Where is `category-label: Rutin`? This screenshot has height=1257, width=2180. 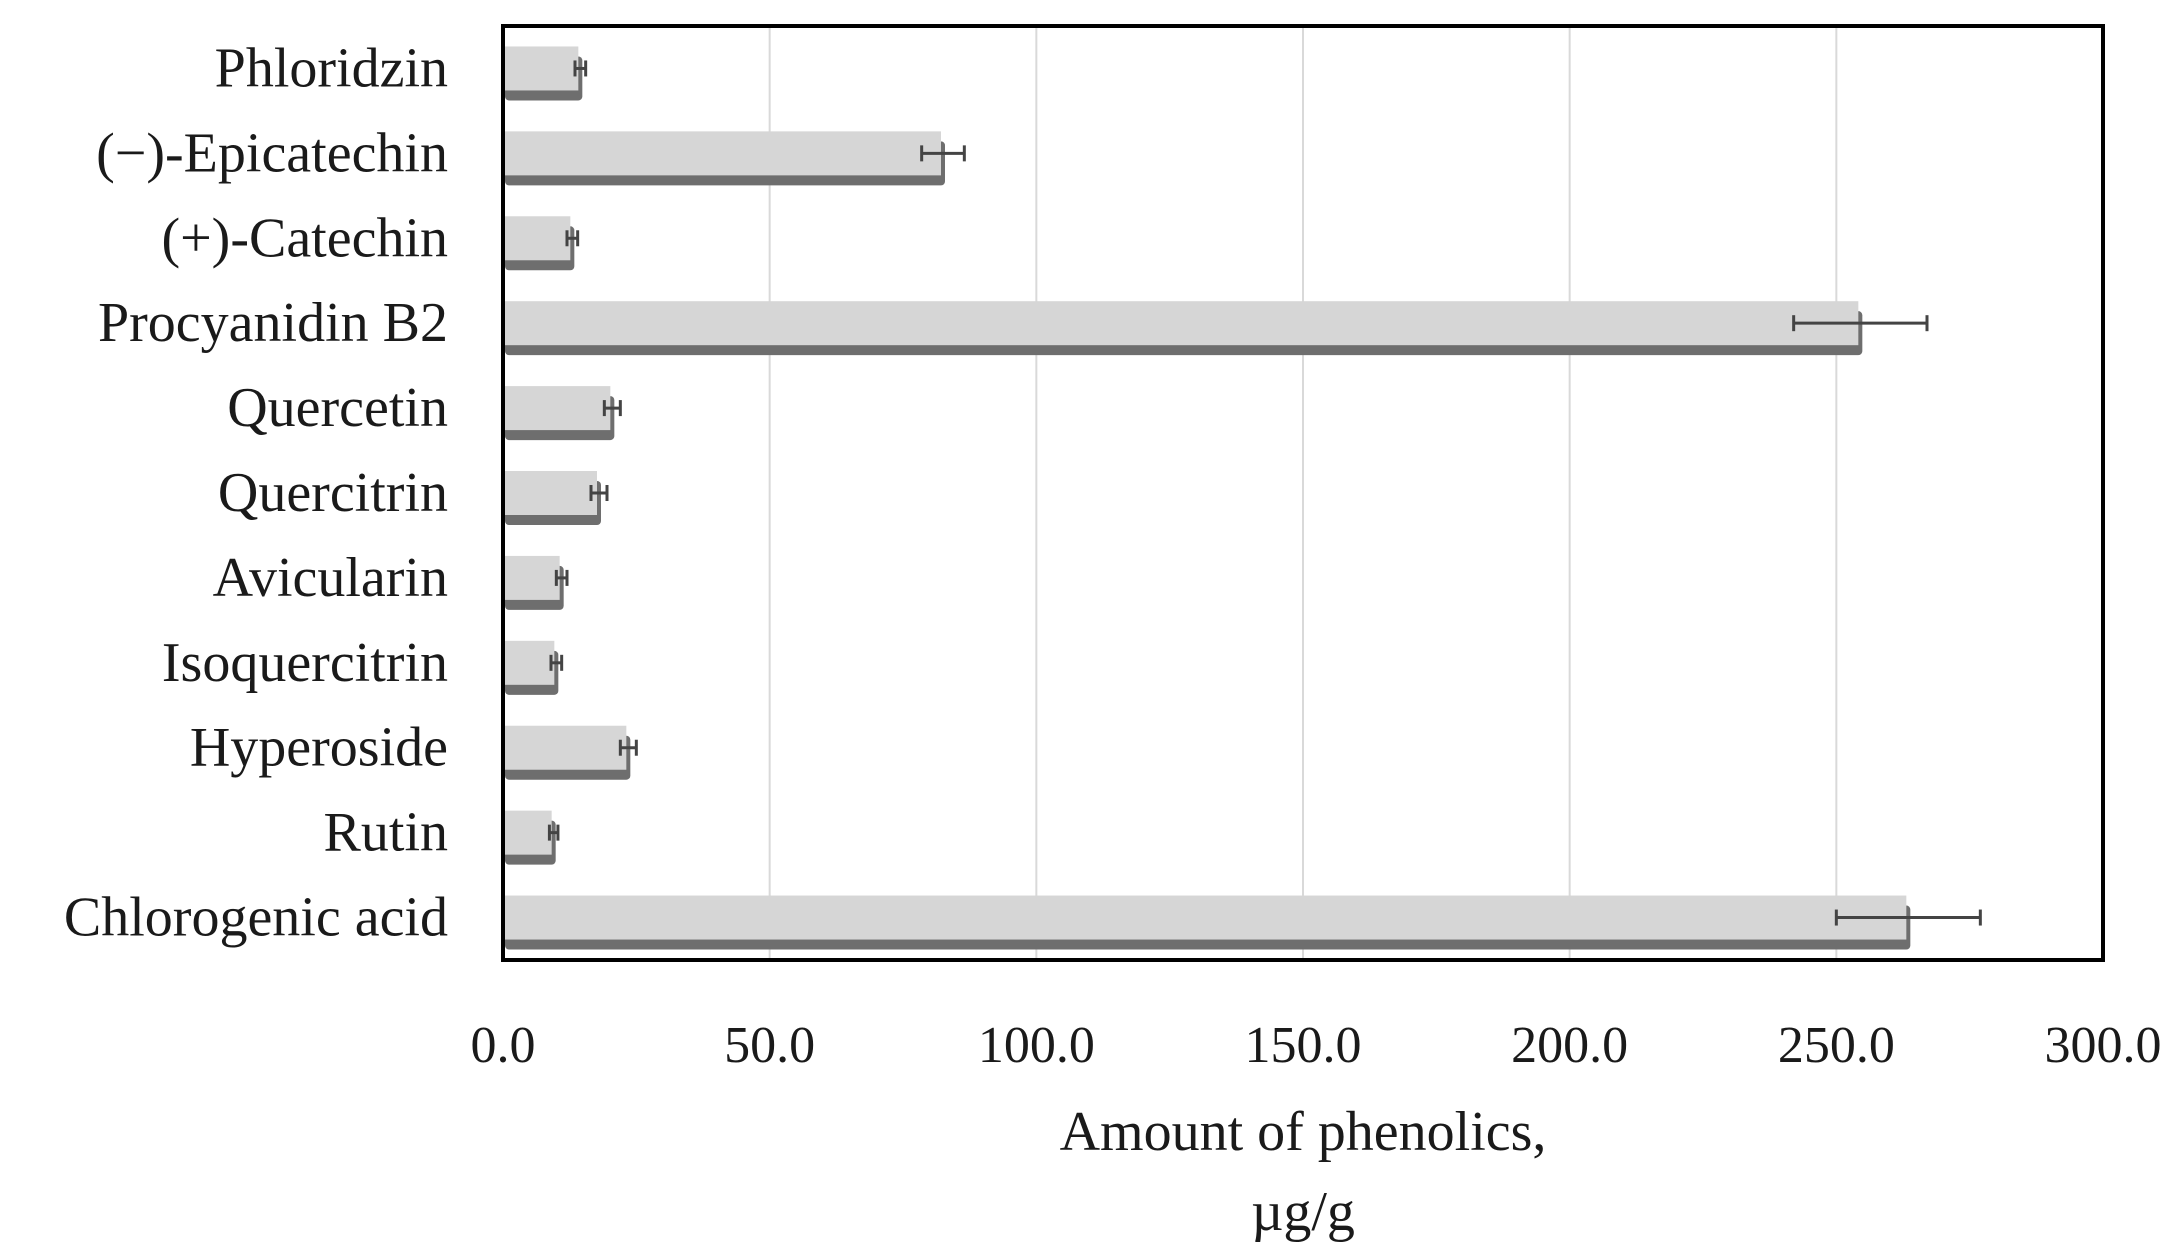 category-label: Rutin is located at coordinates (386, 833).